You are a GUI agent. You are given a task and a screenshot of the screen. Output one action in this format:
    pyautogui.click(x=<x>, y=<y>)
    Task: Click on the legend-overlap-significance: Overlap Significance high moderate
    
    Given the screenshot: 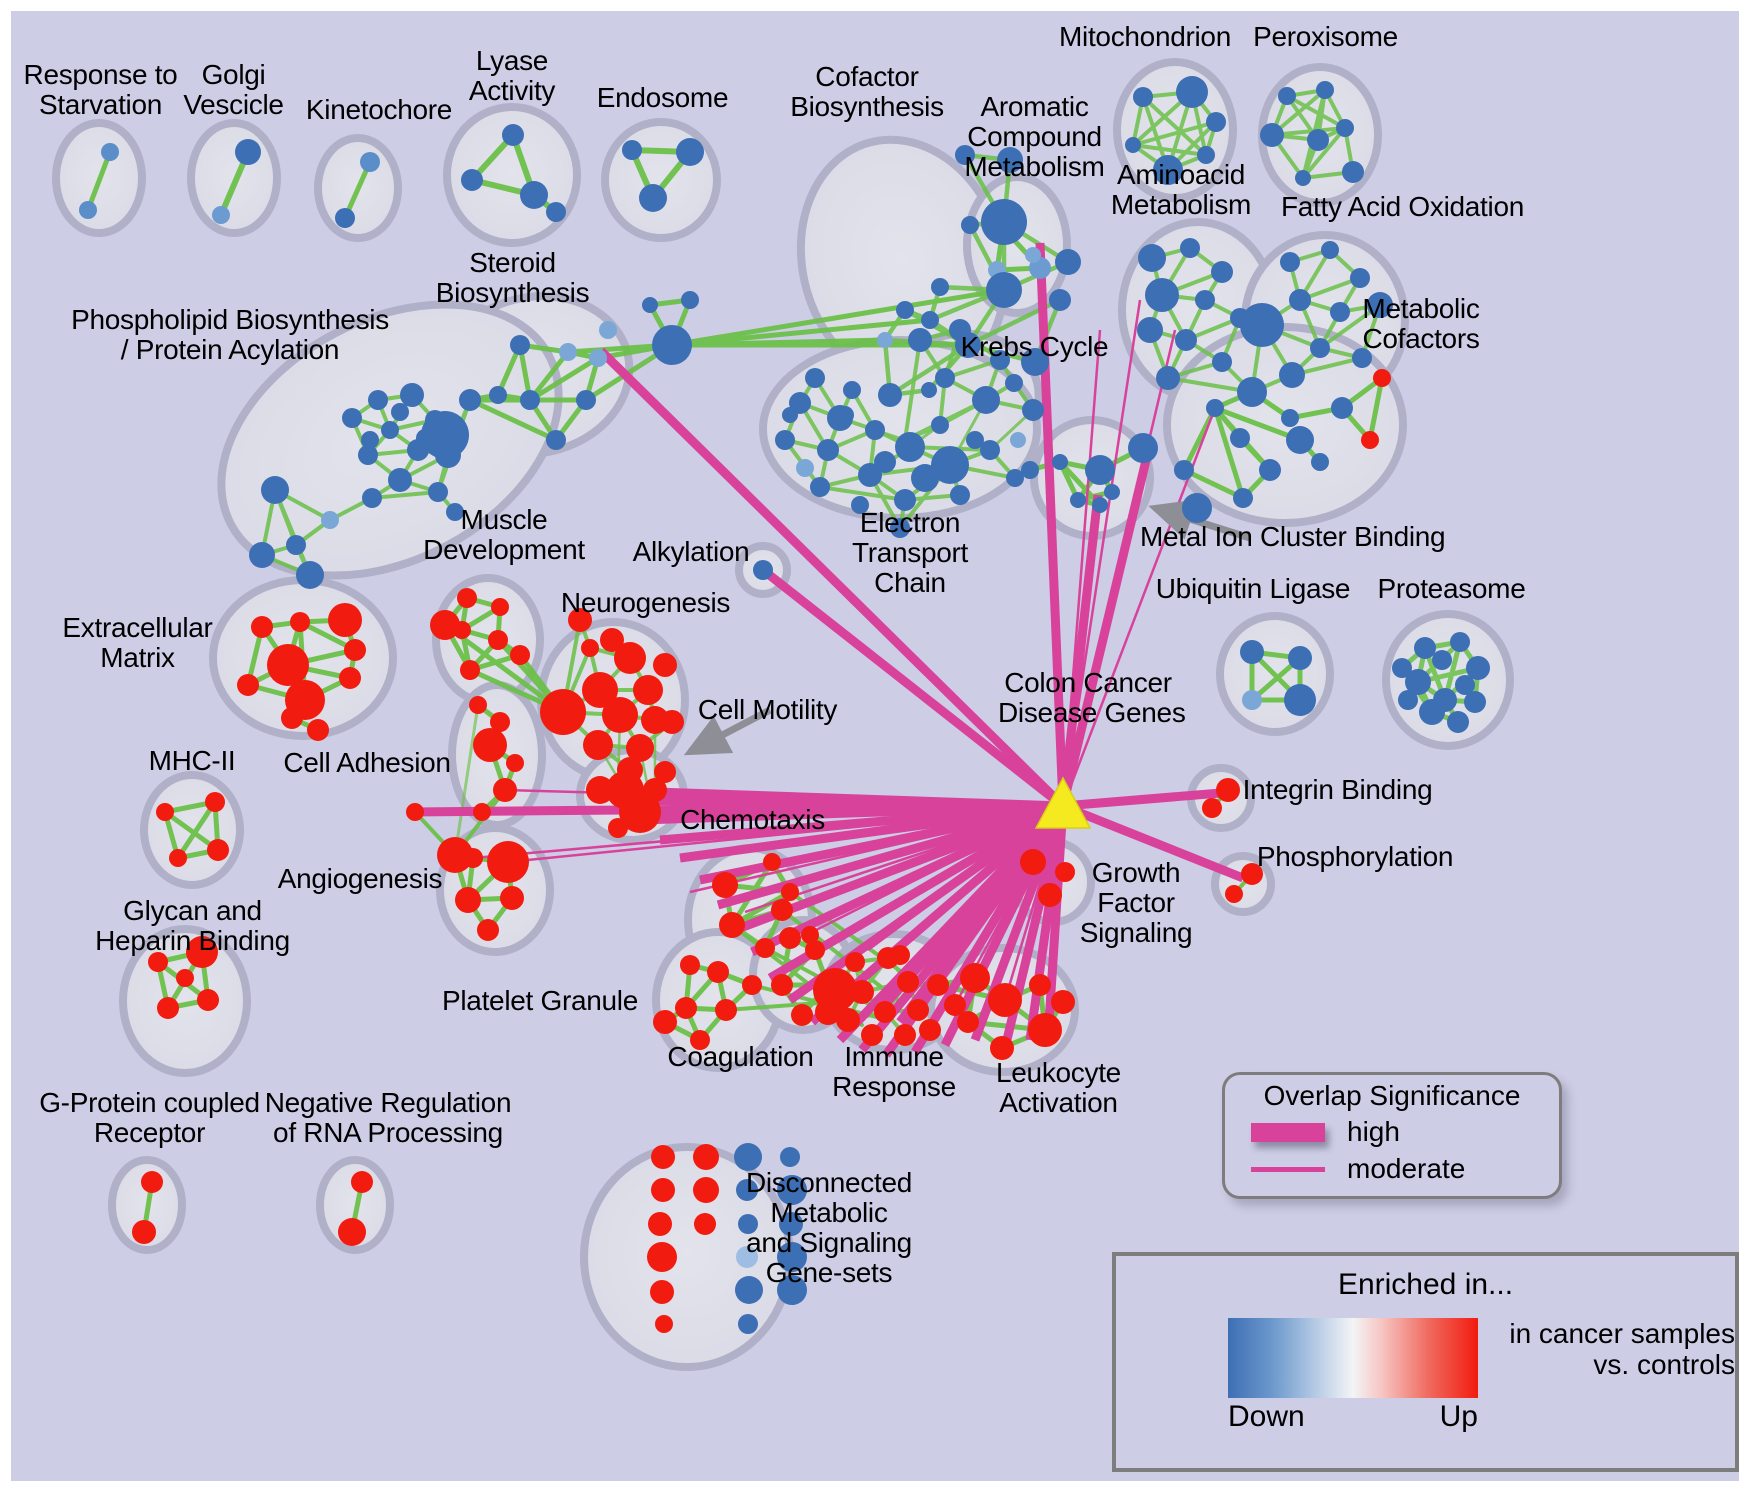 What is the action you would take?
    pyautogui.click(x=1392, y=1135)
    